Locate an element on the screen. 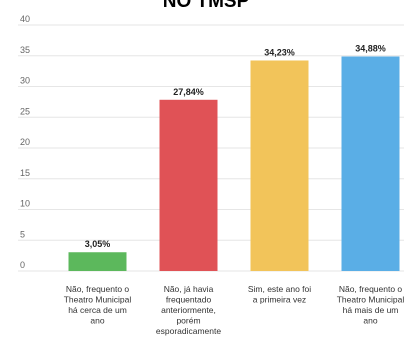  category-label-line: frequentado is located at coordinates (189, 300).